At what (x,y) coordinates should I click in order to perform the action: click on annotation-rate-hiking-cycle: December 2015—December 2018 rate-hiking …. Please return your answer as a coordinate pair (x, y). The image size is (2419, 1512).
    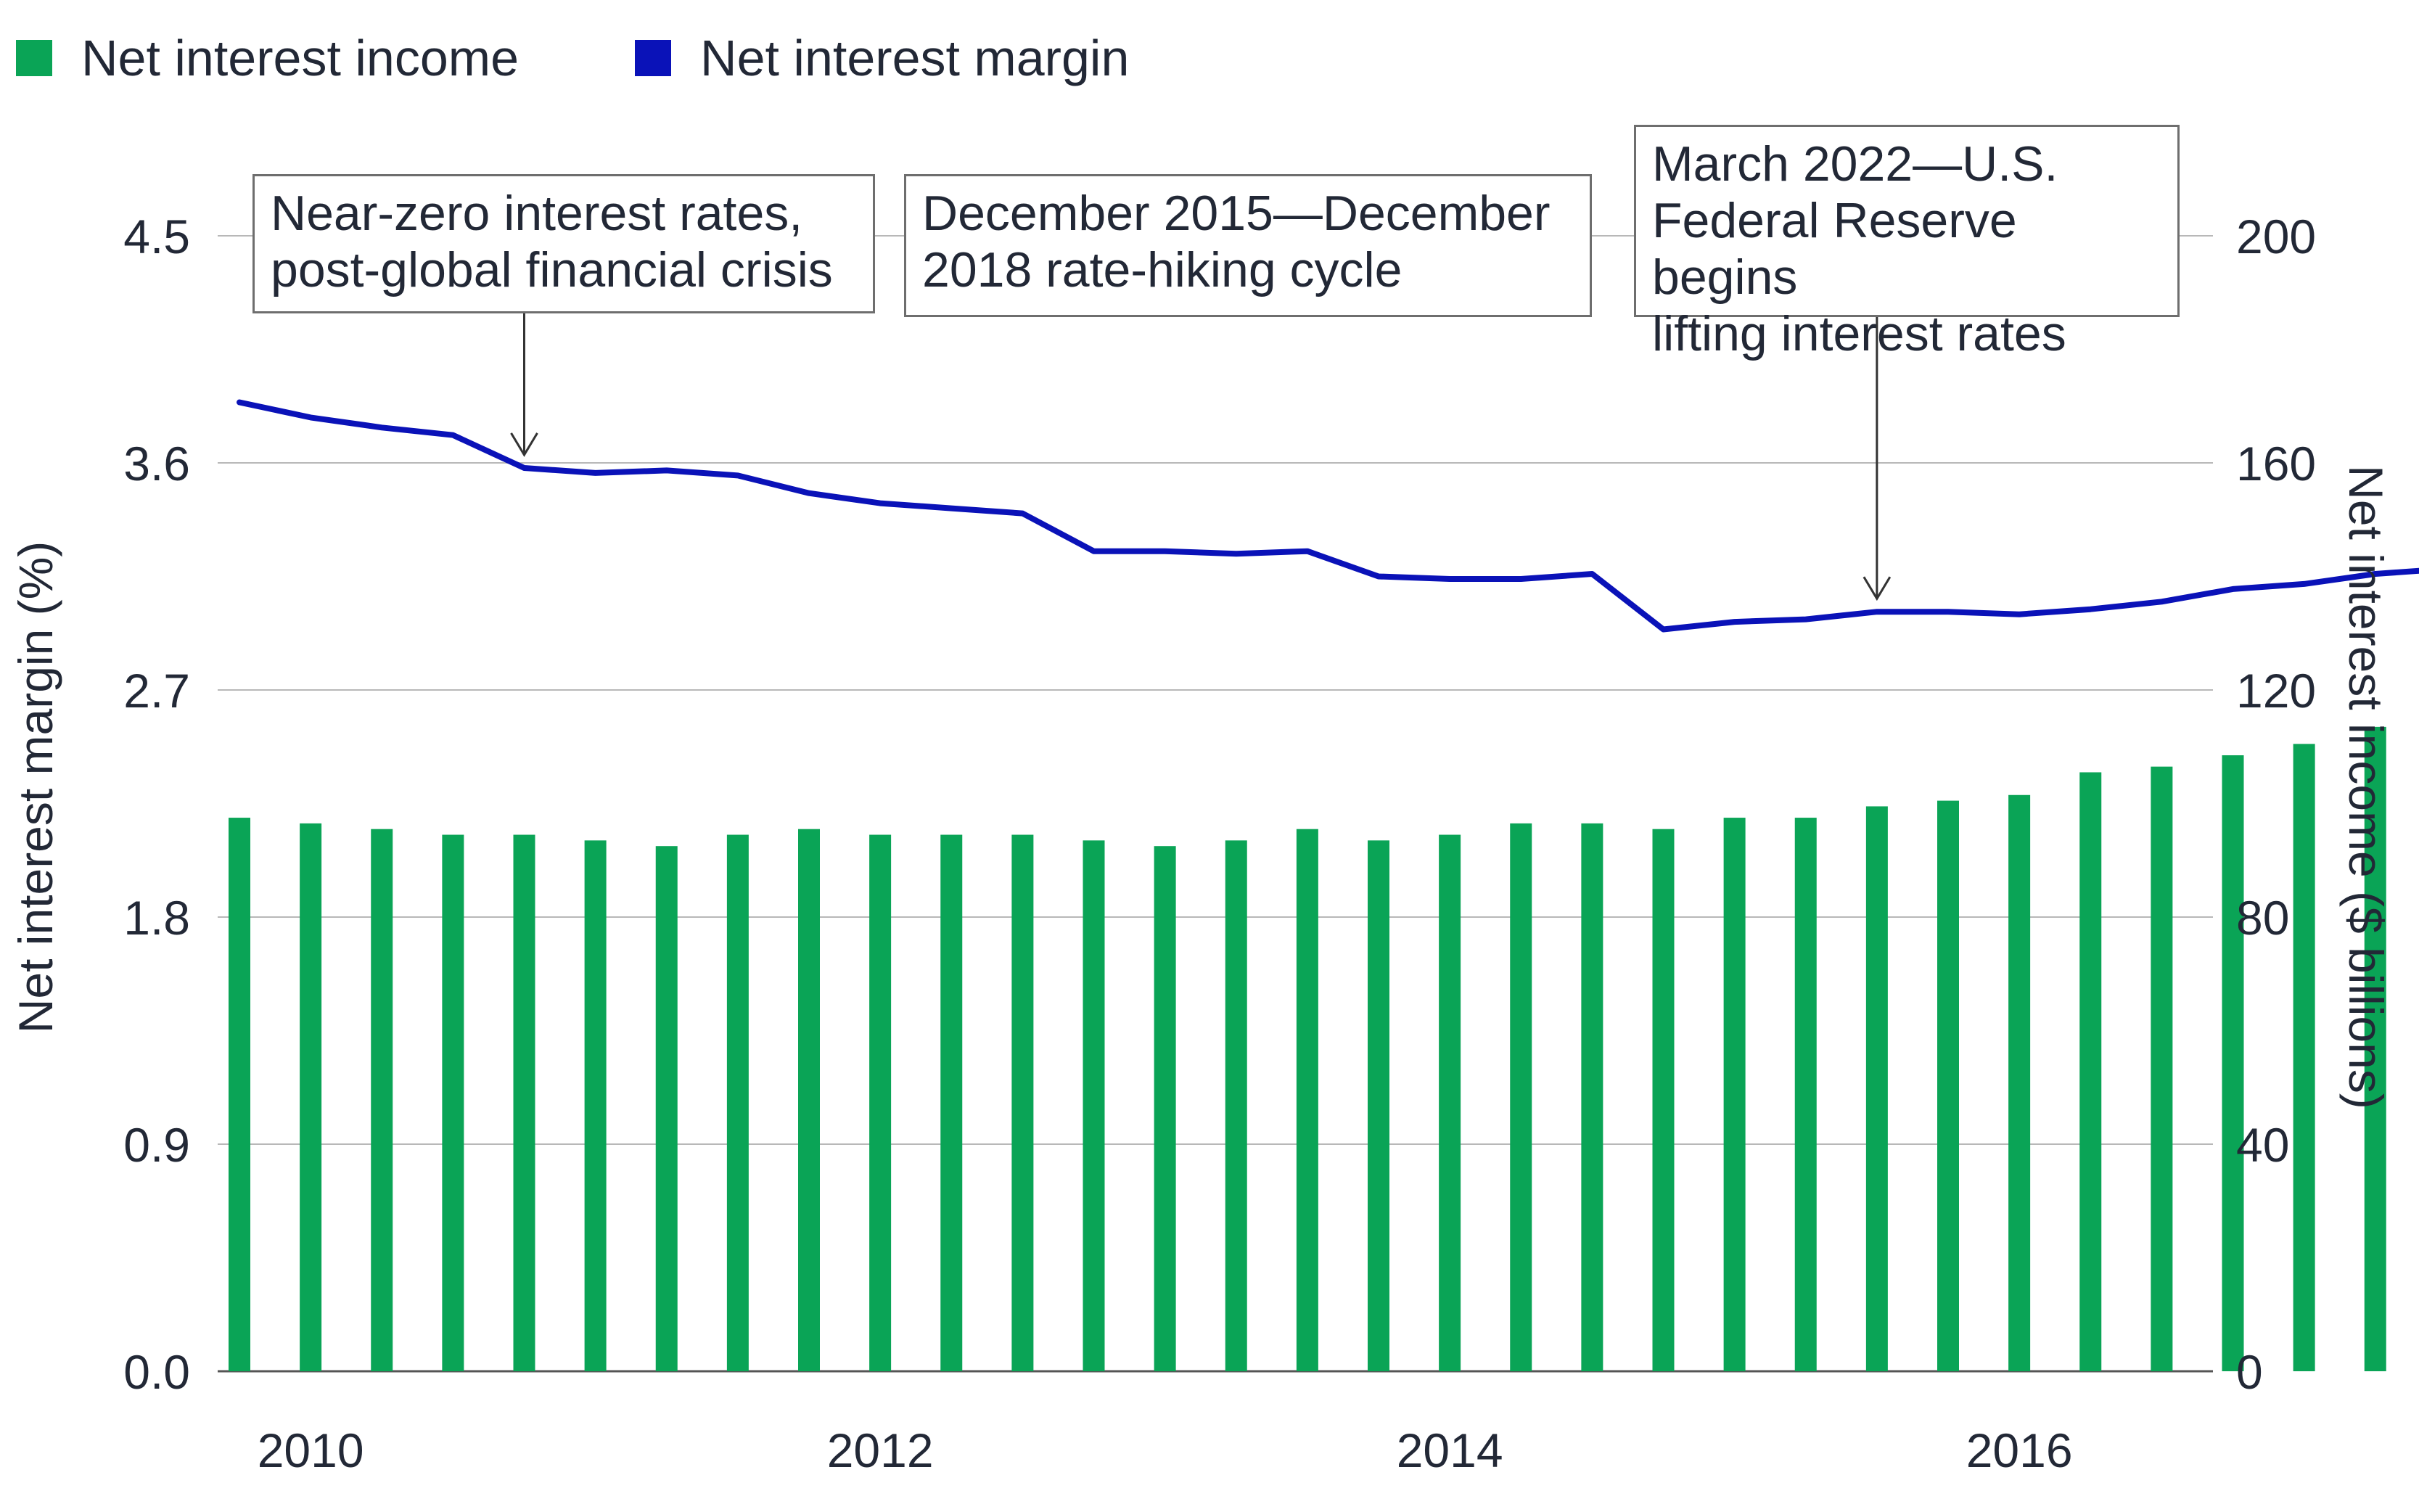
    Looking at the image, I should click on (1248, 246).